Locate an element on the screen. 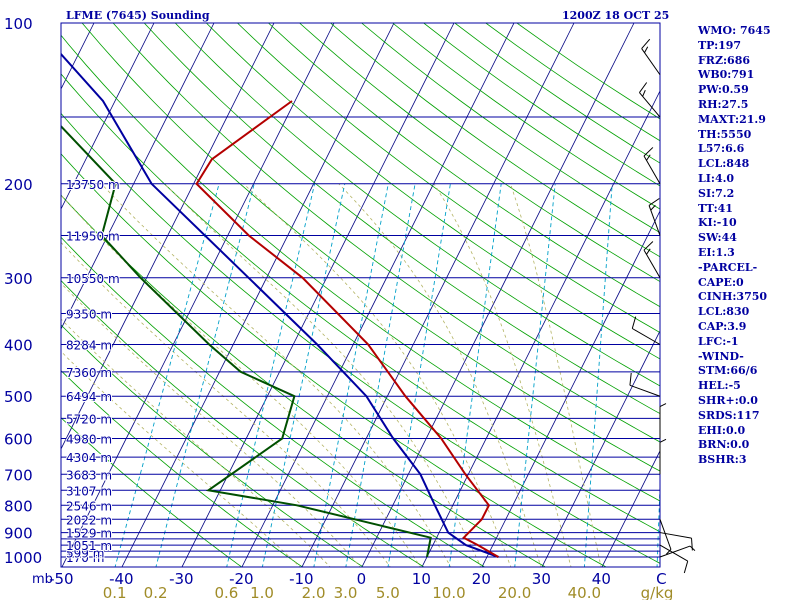  height-label: 1529 m is located at coordinates (89, 534).